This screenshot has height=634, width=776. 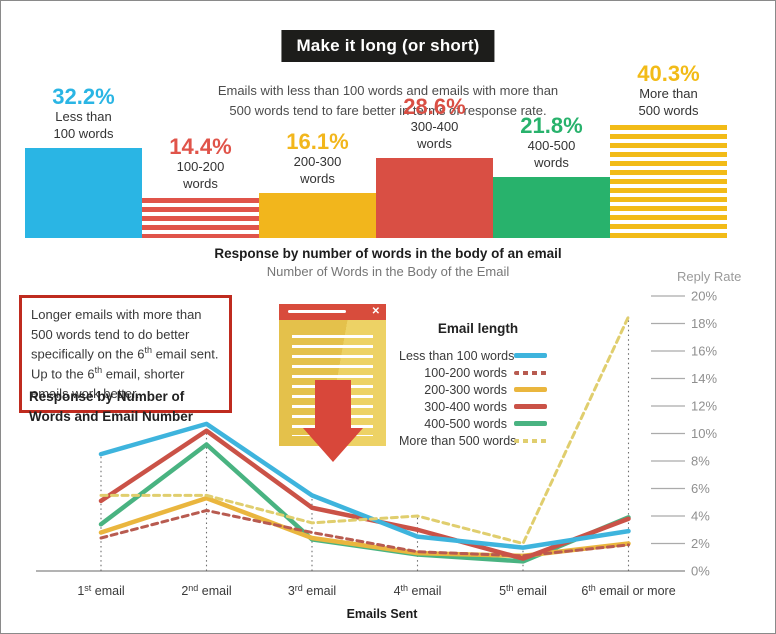 What do you see at coordinates (383, 614) in the screenshot?
I see `x-axis-title: Emails Sent` at bounding box center [383, 614].